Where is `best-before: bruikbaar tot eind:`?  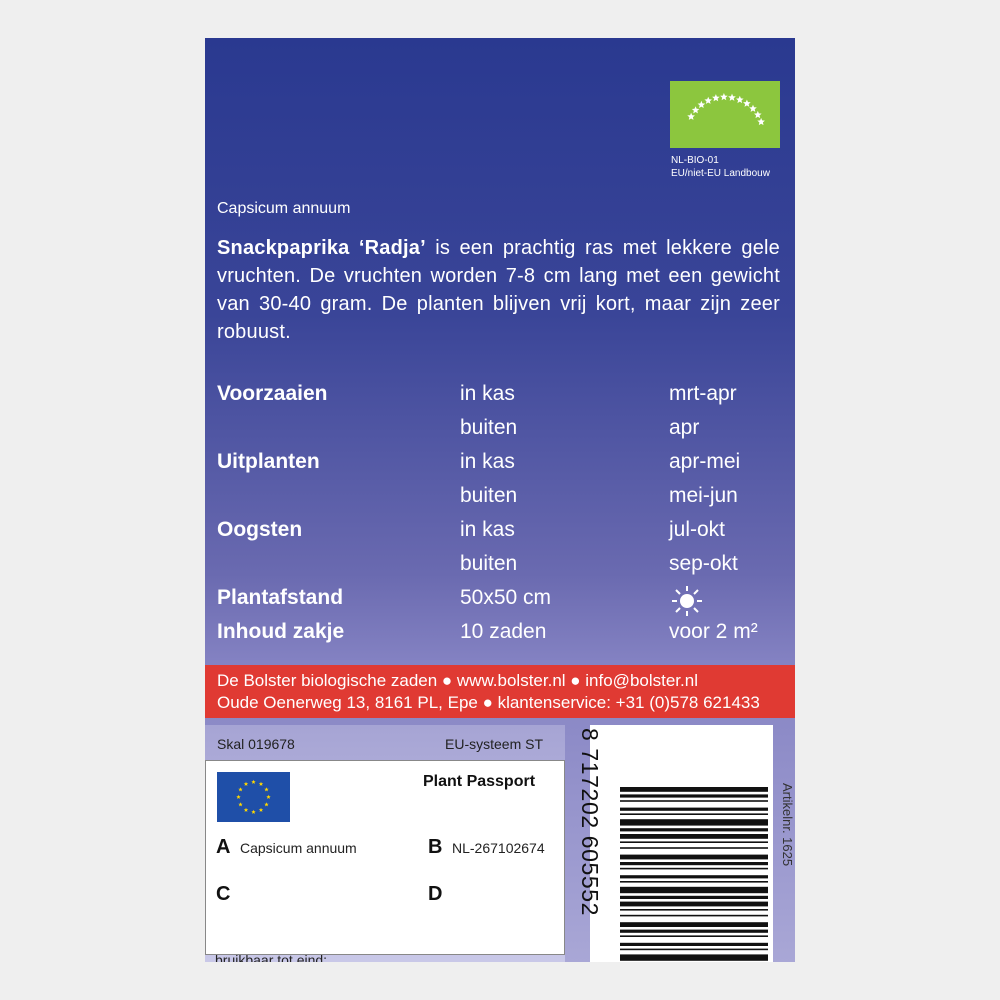 best-before: bruikbaar tot eind: is located at coordinates (271, 957).